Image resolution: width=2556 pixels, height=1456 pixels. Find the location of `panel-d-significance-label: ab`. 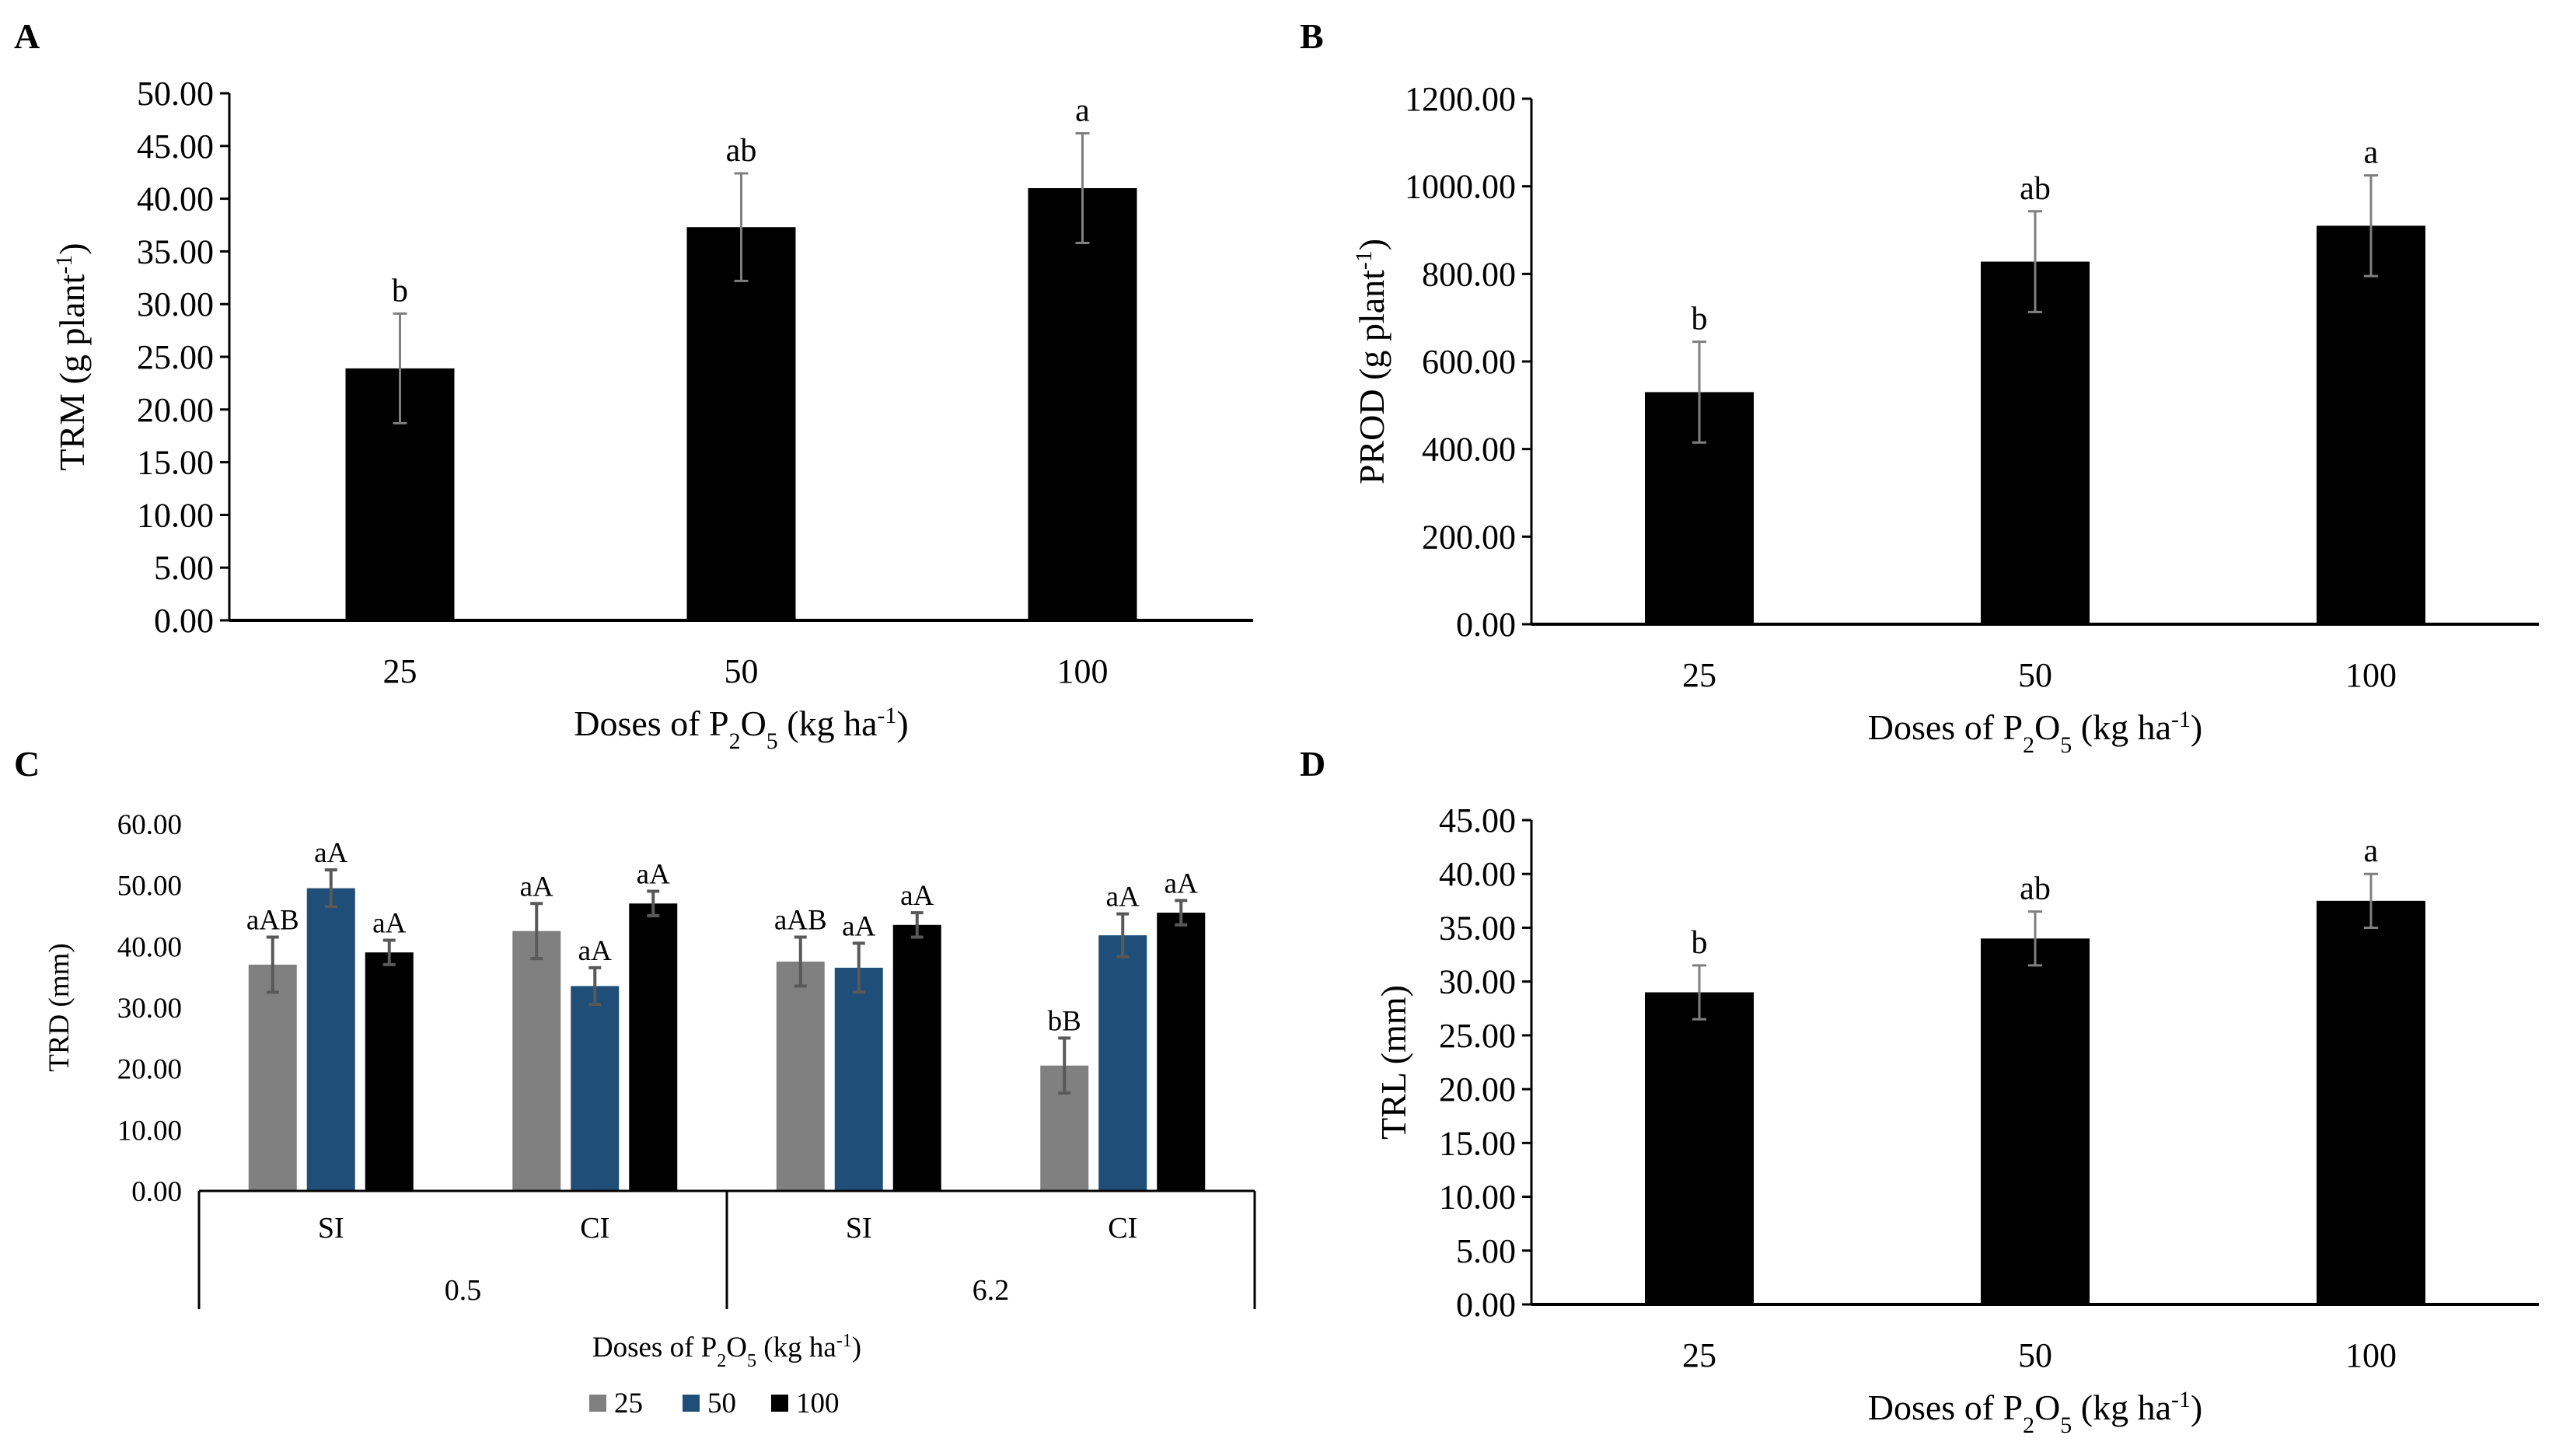

panel-d-significance-label: ab is located at coordinates (2035, 889).